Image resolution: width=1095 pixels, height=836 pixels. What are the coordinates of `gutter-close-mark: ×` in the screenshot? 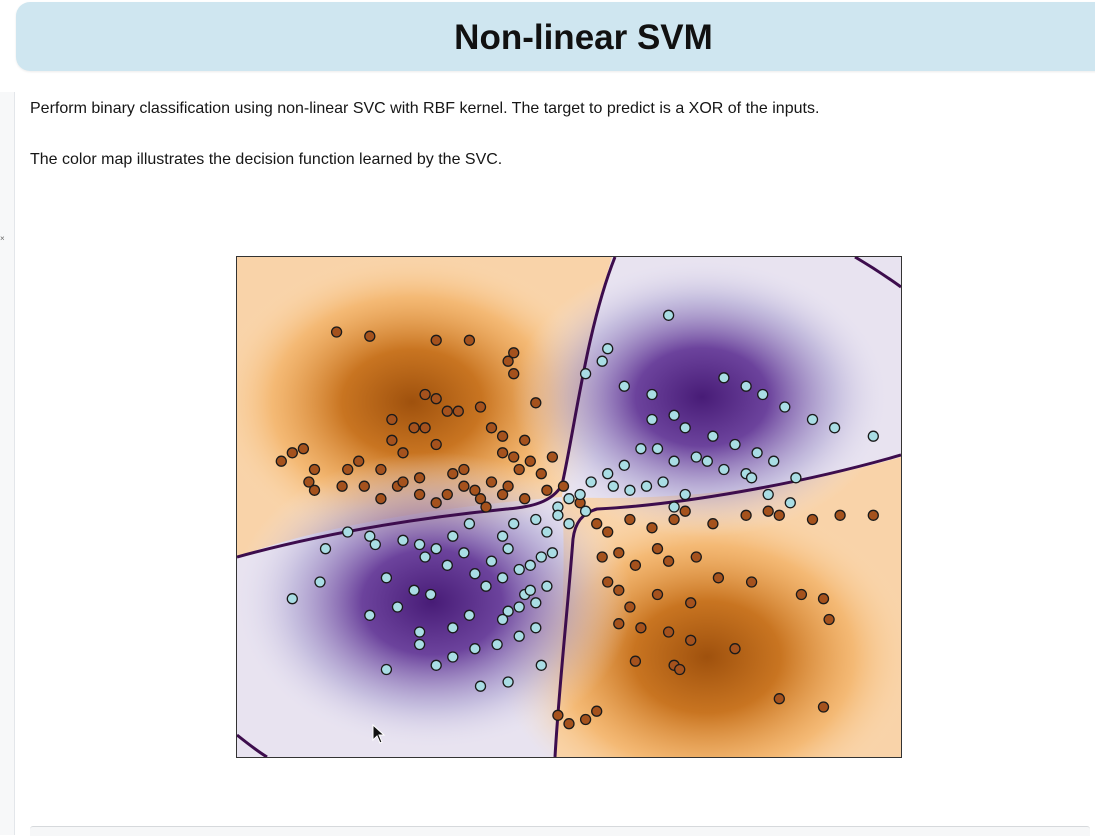 It's located at (2, 238).